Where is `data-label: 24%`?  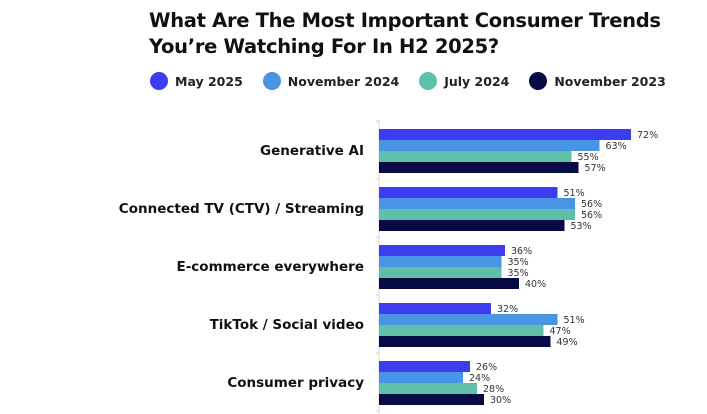
data-label: 24% is located at coordinates (479, 378).